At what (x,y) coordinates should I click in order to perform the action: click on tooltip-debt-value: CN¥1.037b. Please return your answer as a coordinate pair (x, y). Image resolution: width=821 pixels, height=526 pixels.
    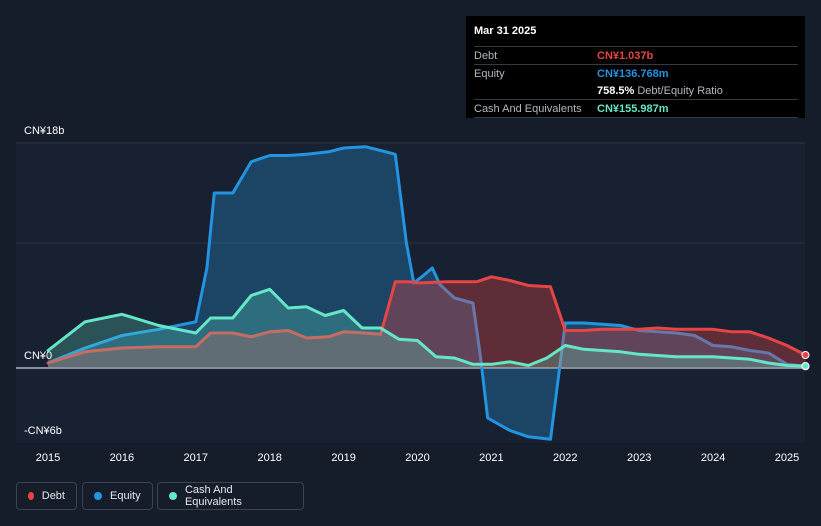
    Looking at the image, I should click on (625, 55).